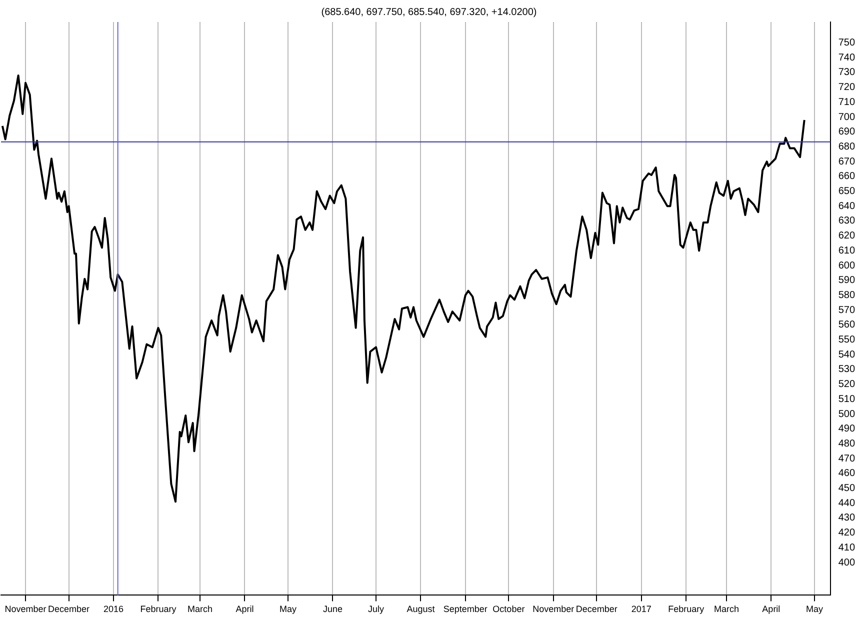  What do you see at coordinates (641, 609) in the screenshot?
I see `x-tick-label: 2017` at bounding box center [641, 609].